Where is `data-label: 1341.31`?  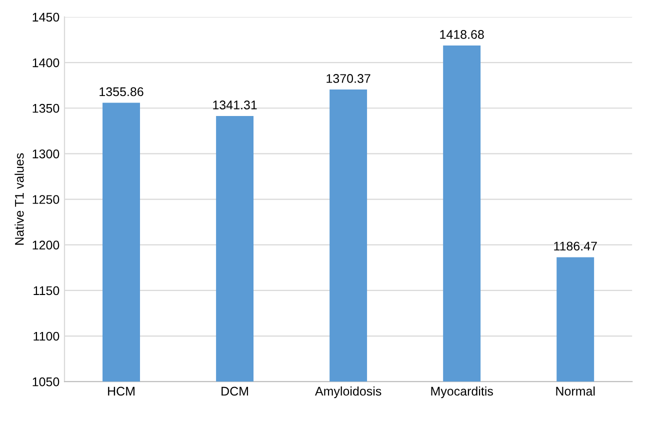 data-label: 1341.31 is located at coordinates (235, 105).